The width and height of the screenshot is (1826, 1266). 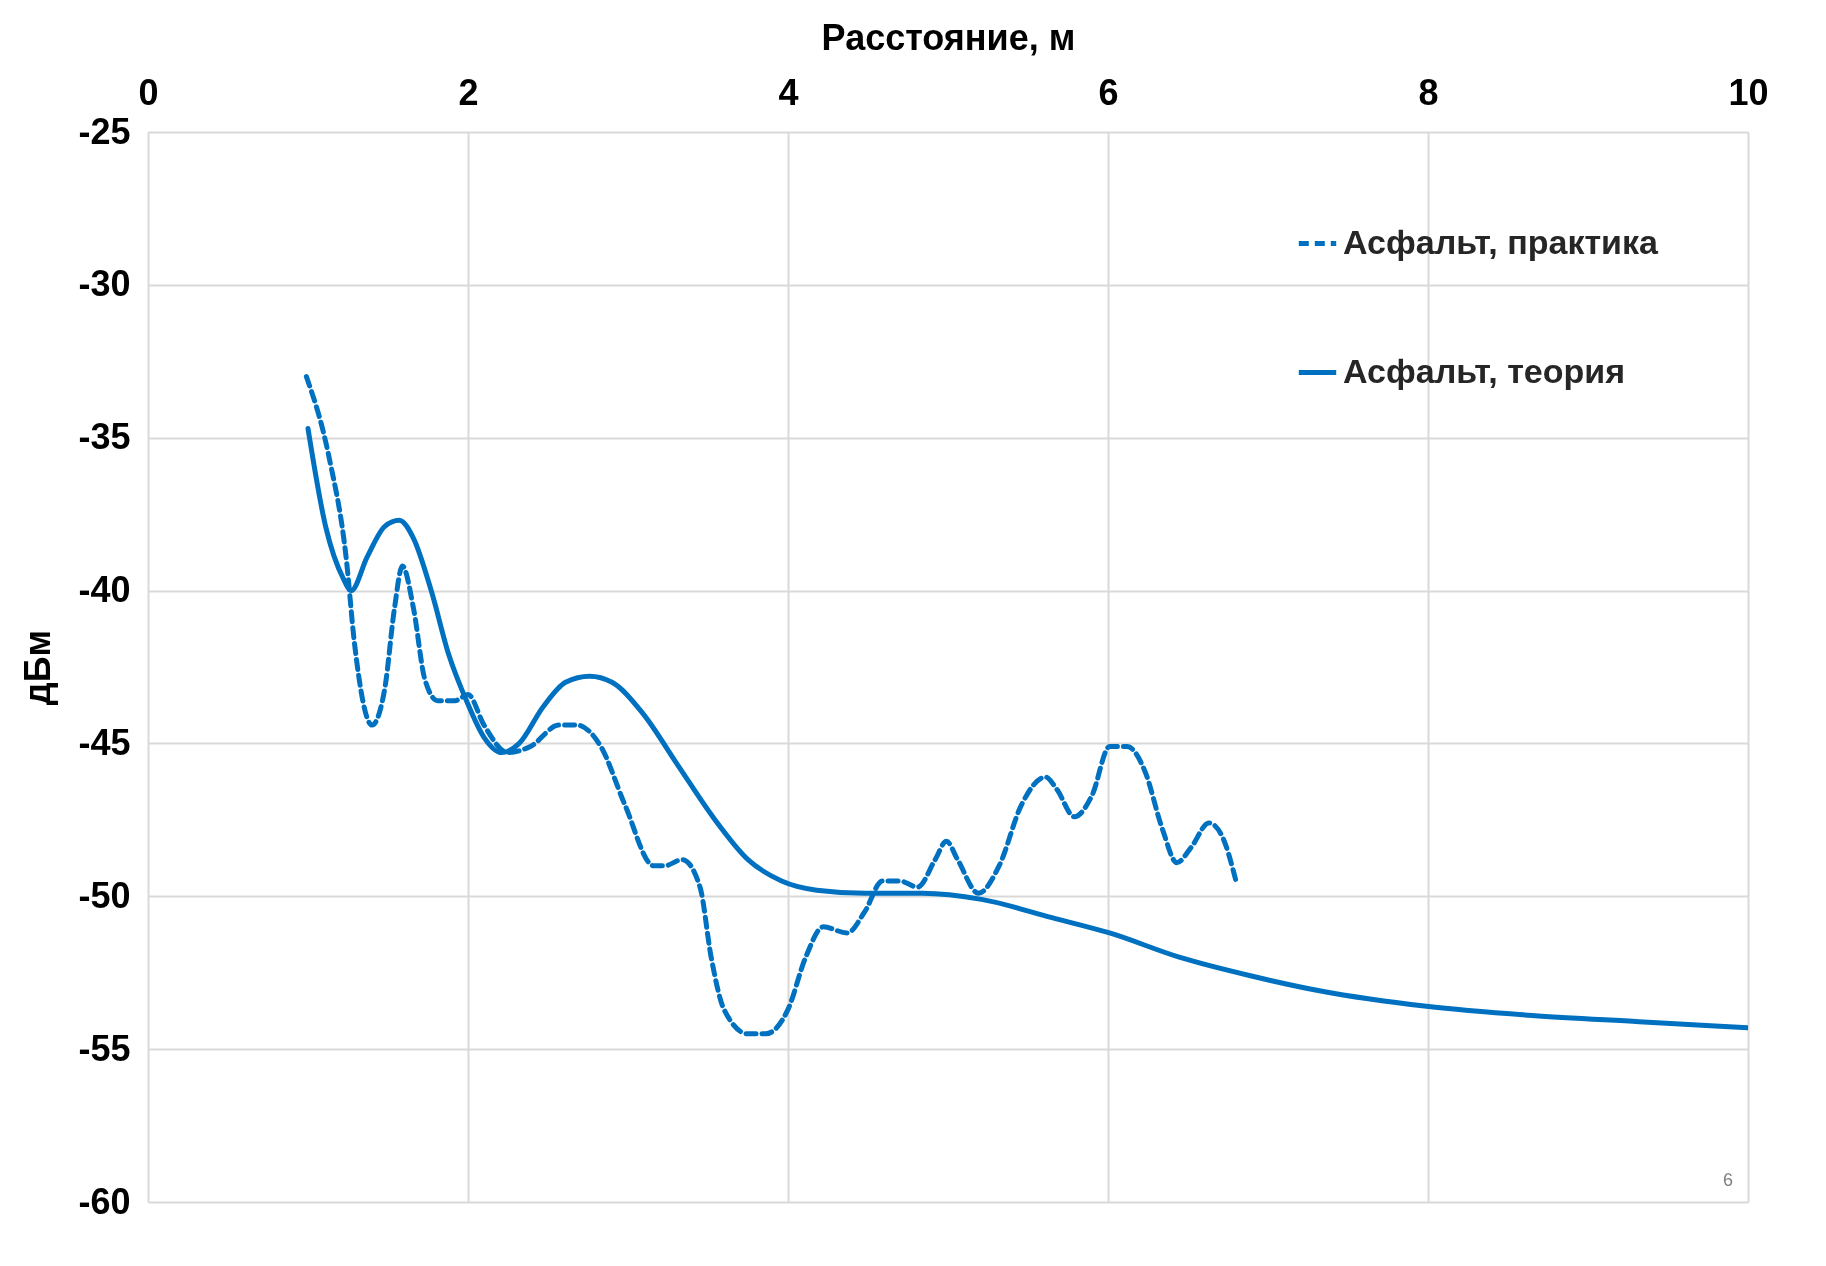 I want to click on x-tick-label: 0, so click(x=148, y=92).